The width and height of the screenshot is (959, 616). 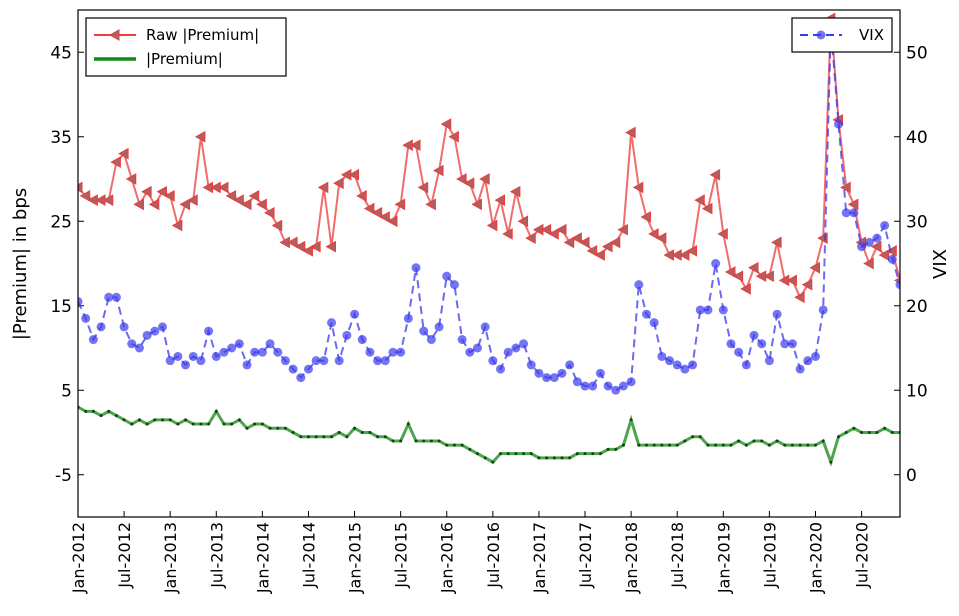 I want to click on series-line, so click(x=489, y=436).